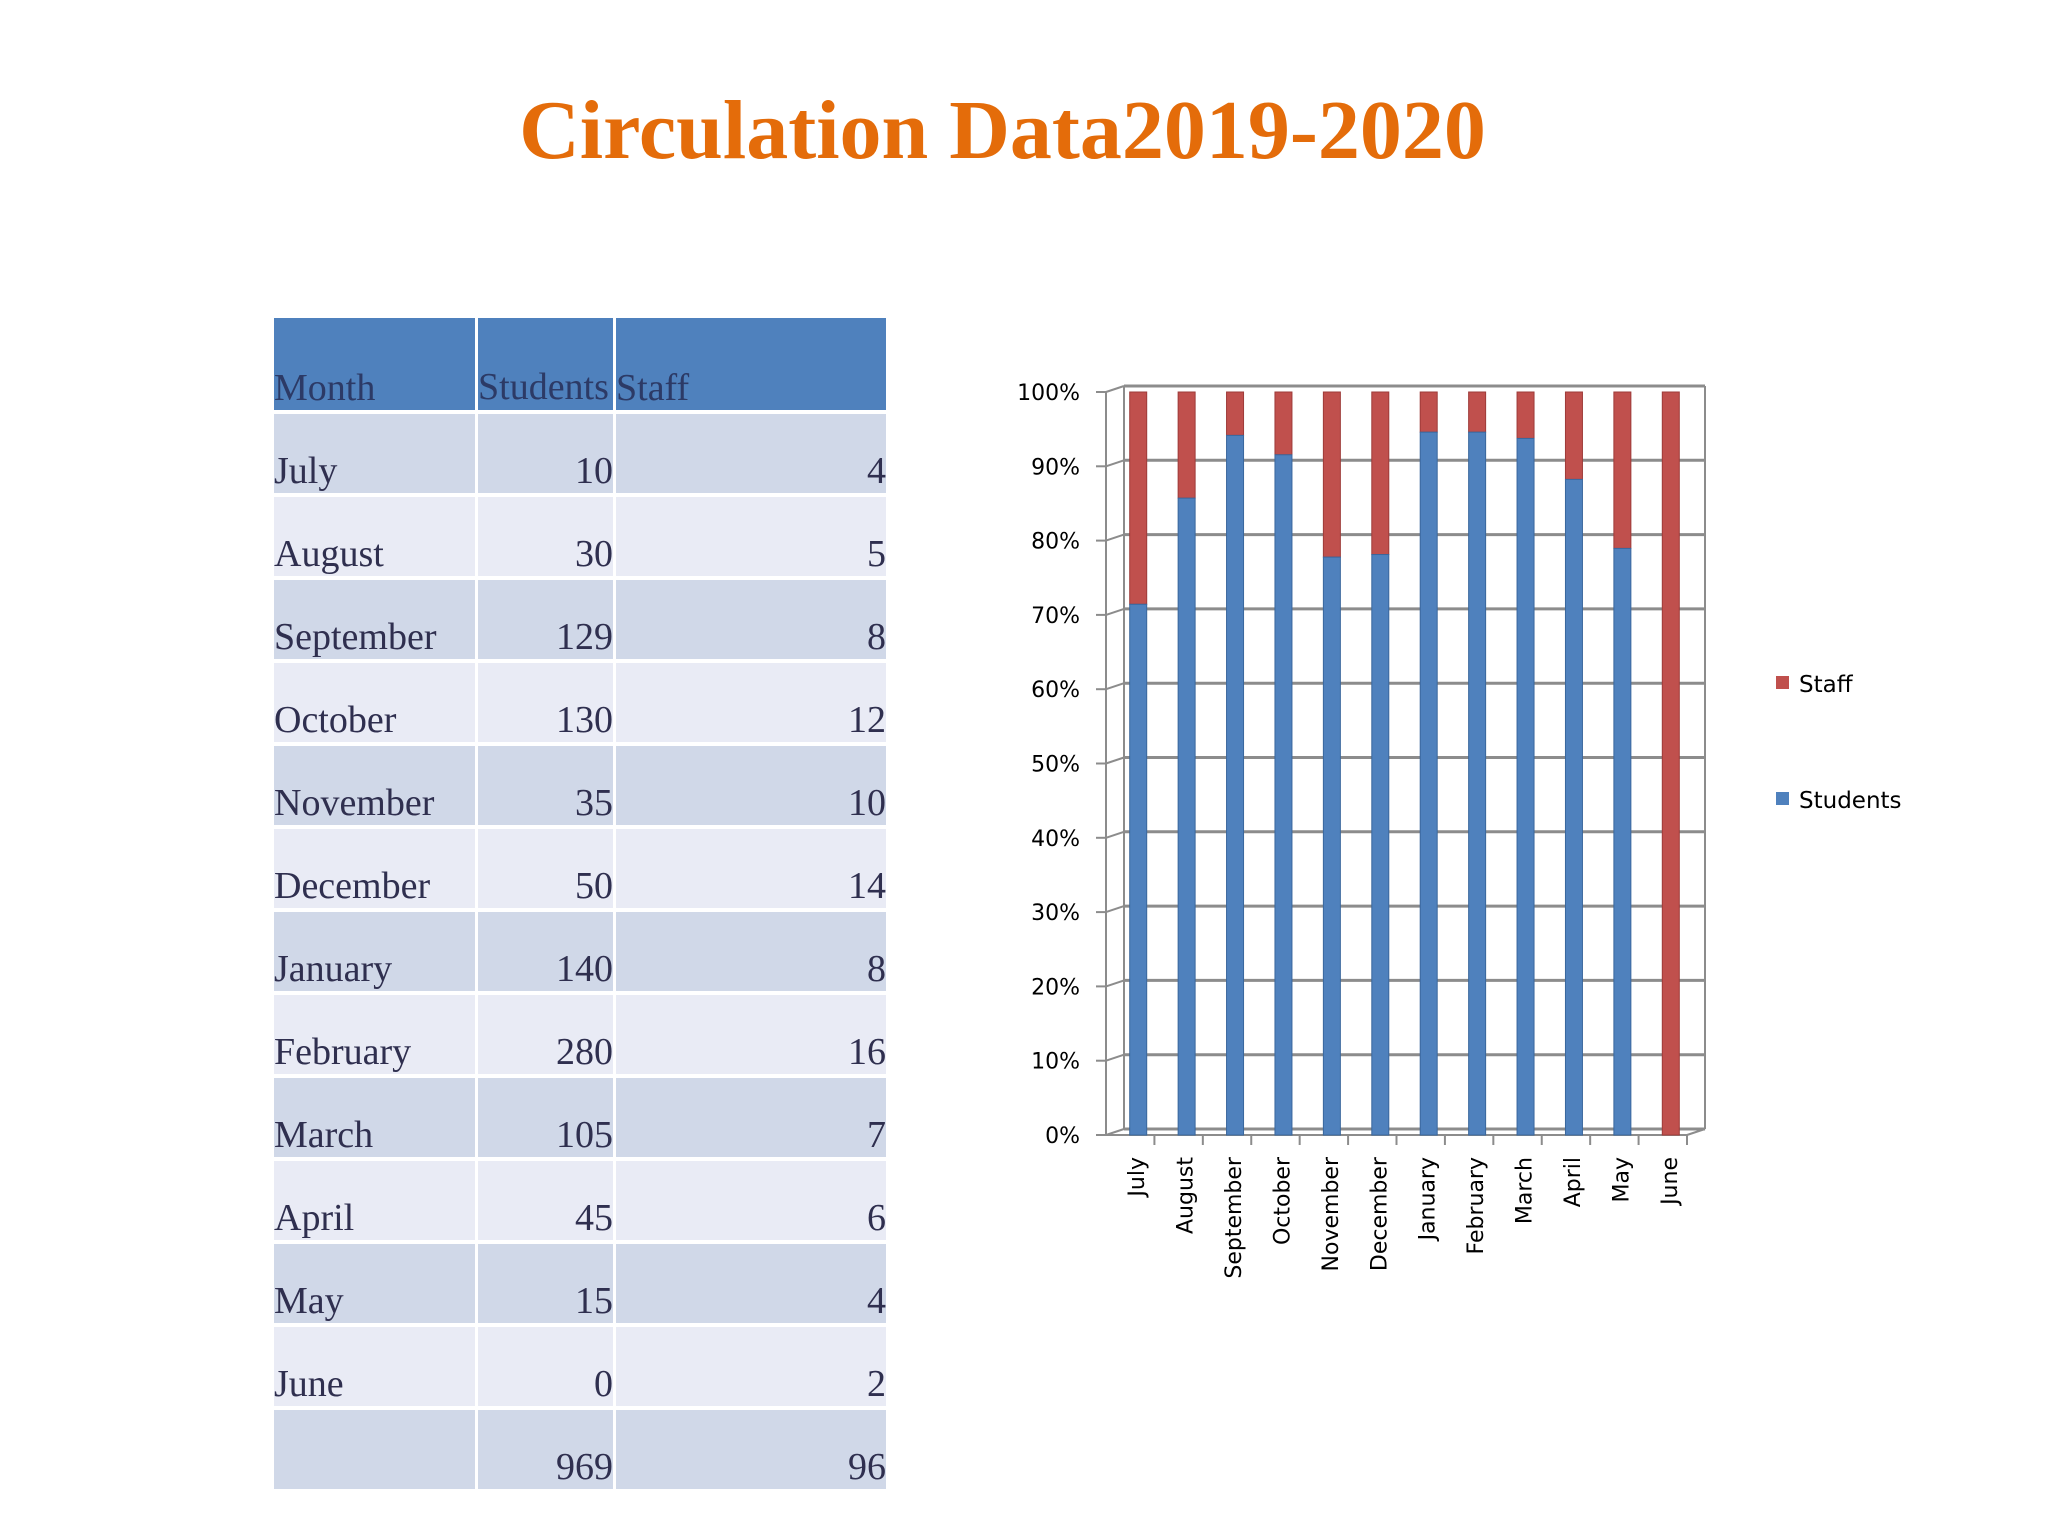 This screenshot has width=2048, height=1536. Describe the element at coordinates (1055, 1062) in the screenshot. I see `y-tick-label: 10%` at that location.